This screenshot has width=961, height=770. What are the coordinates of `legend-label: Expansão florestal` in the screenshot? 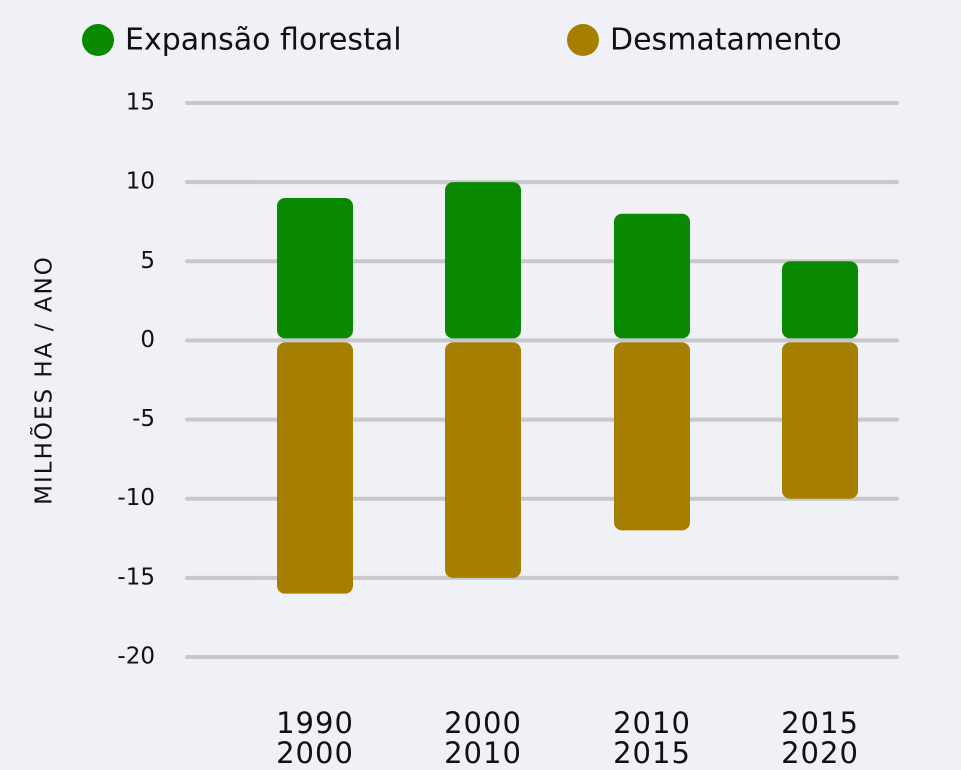 It's located at (263, 40).